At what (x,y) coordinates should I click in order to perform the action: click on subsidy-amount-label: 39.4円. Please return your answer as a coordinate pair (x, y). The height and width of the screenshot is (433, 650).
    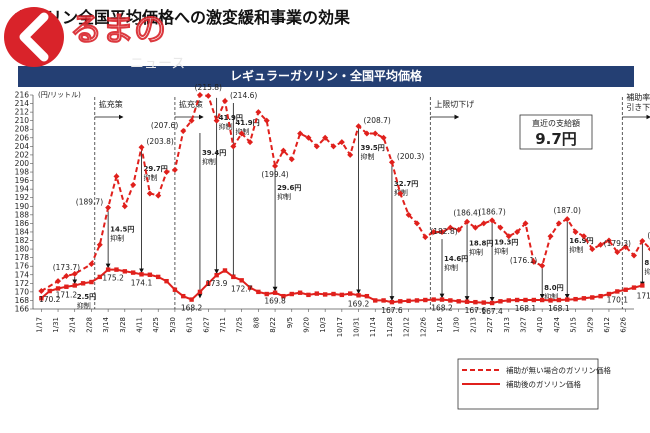
    Looking at the image, I should click on (214, 153).